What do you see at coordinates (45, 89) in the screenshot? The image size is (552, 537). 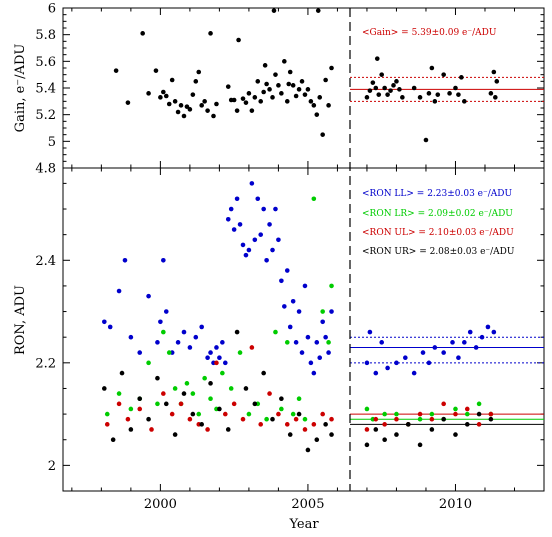 I see `top-y-tick-label: 5.4` at bounding box center [45, 89].